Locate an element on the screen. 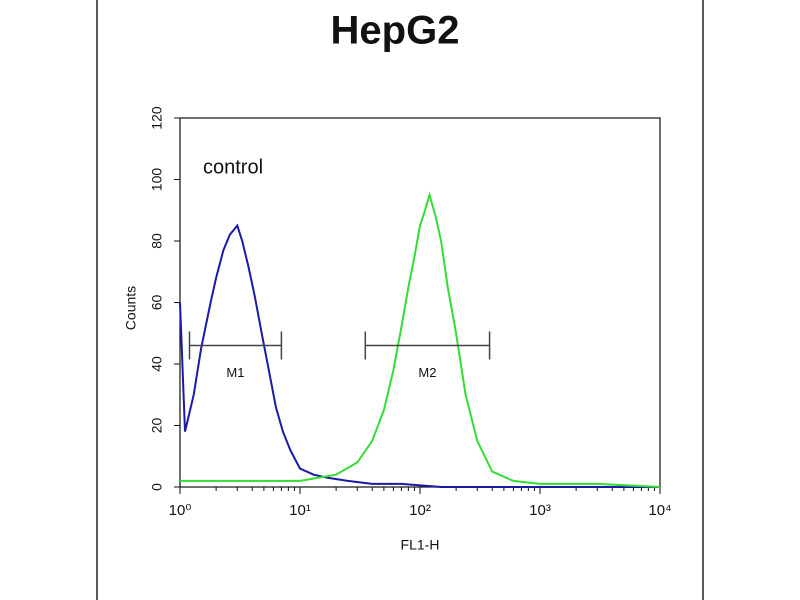 The image size is (800, 600). chart-title: HepG2 is located at coordinates (395, 31).